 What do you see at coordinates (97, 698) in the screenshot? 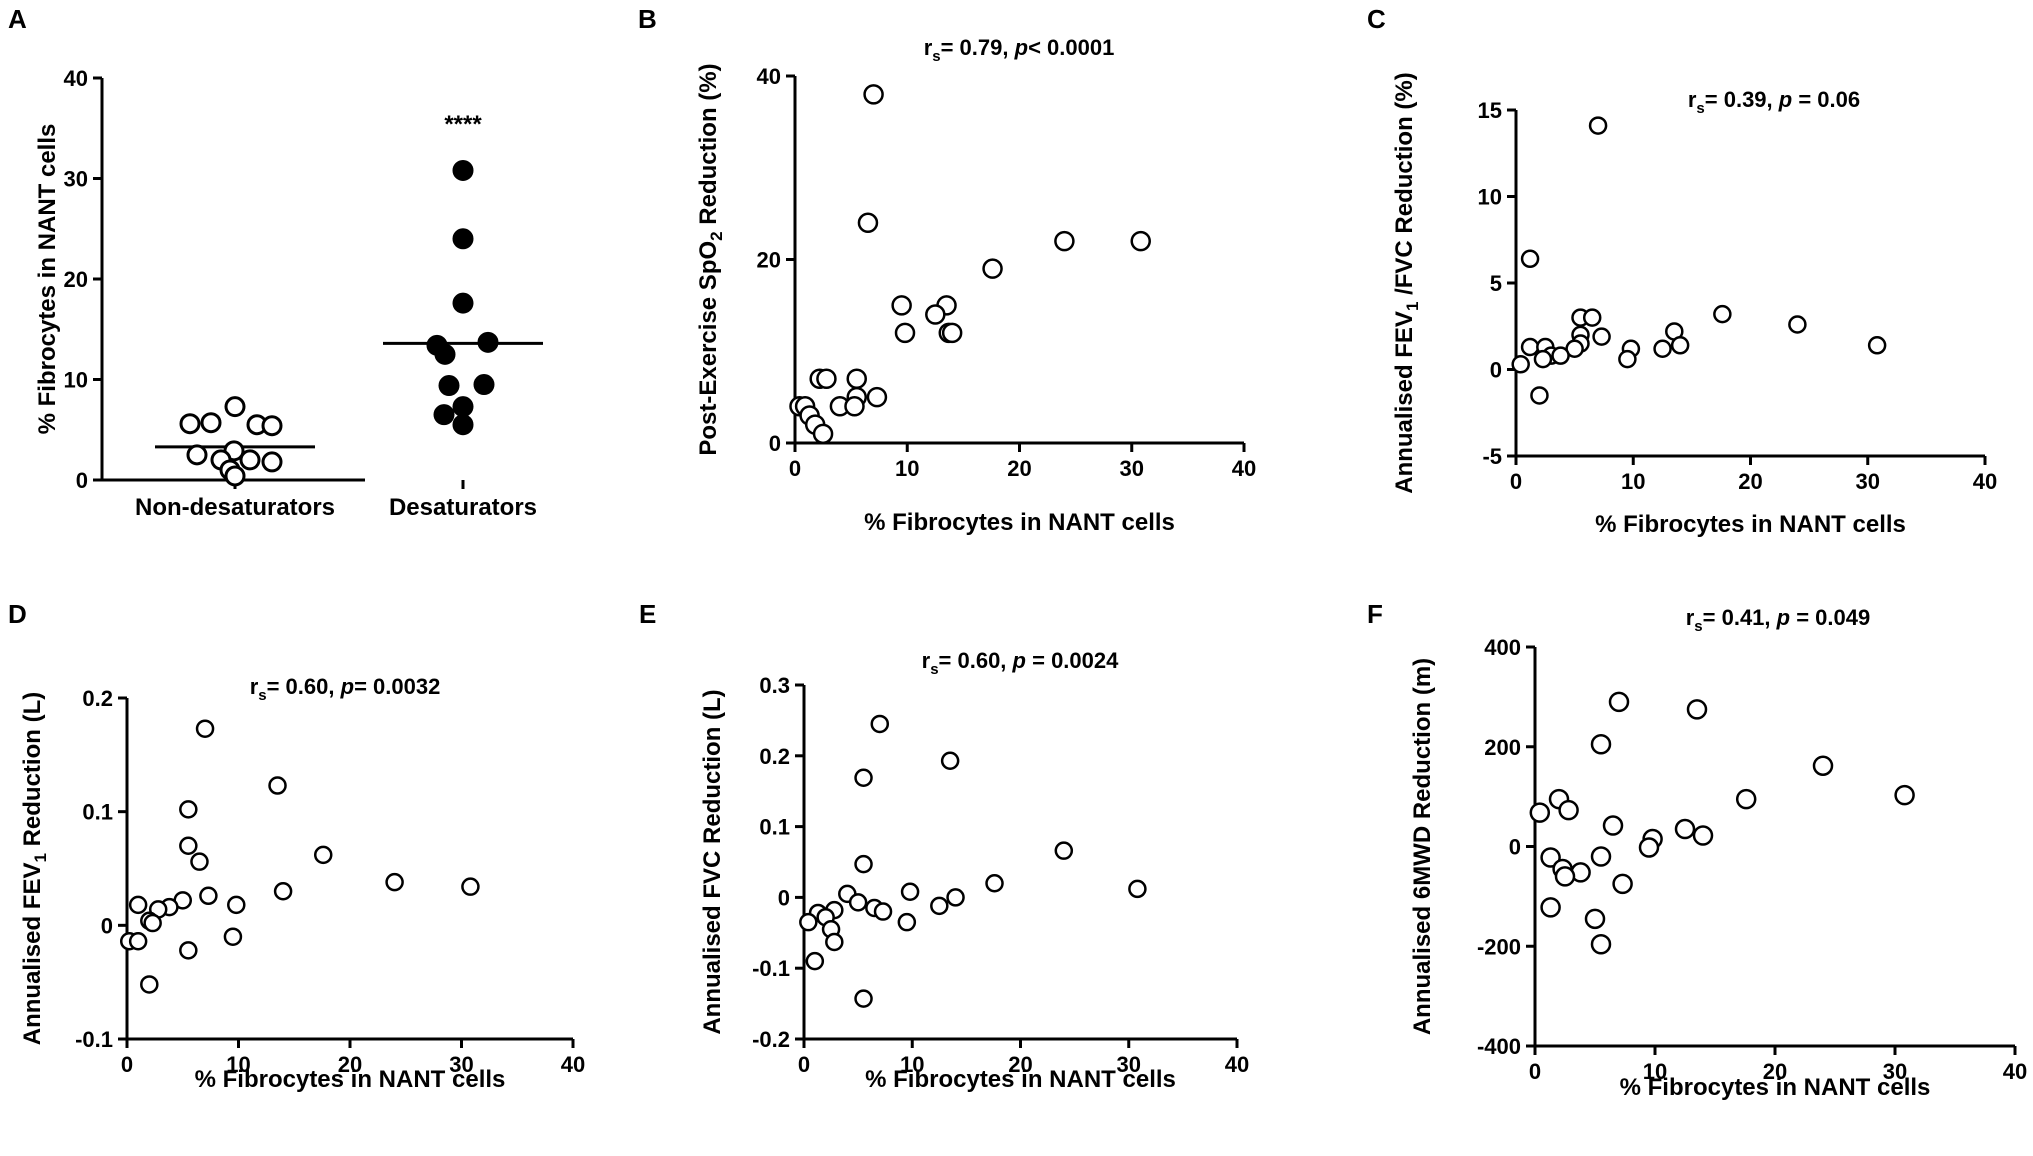
I see `y-tick-label: 0.2` at bounding box center [97, 698].